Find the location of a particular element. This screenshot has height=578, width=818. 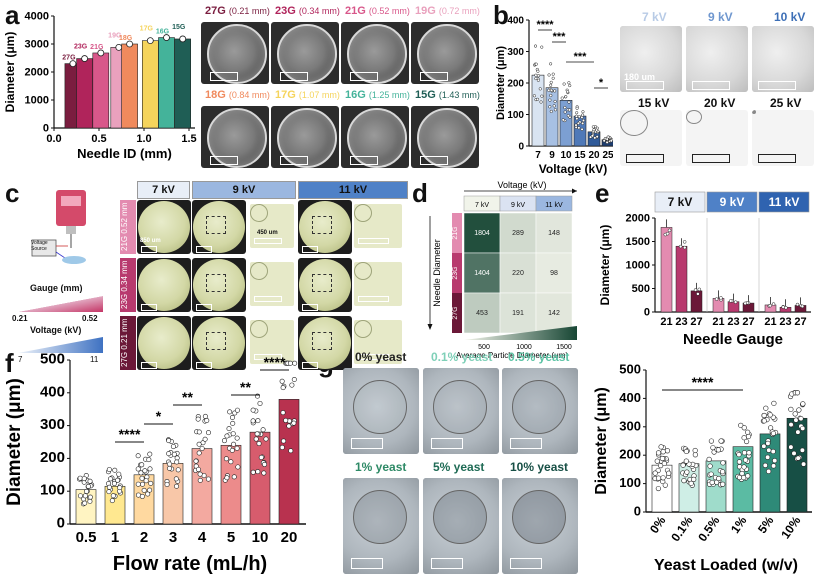

chart-e-group-label: 9 kV is located at coordinates (732, 202).